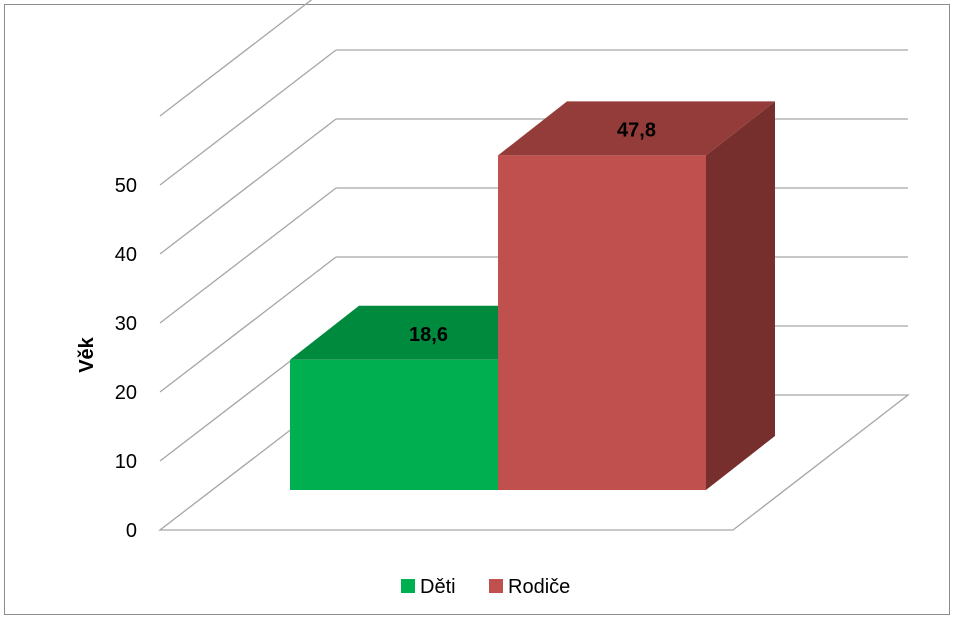 This screenshot has width=956, height=619. Describe the element at coordinates (485, 587) in the screenshot. I see `legend: Děti Rodiče` at that location.